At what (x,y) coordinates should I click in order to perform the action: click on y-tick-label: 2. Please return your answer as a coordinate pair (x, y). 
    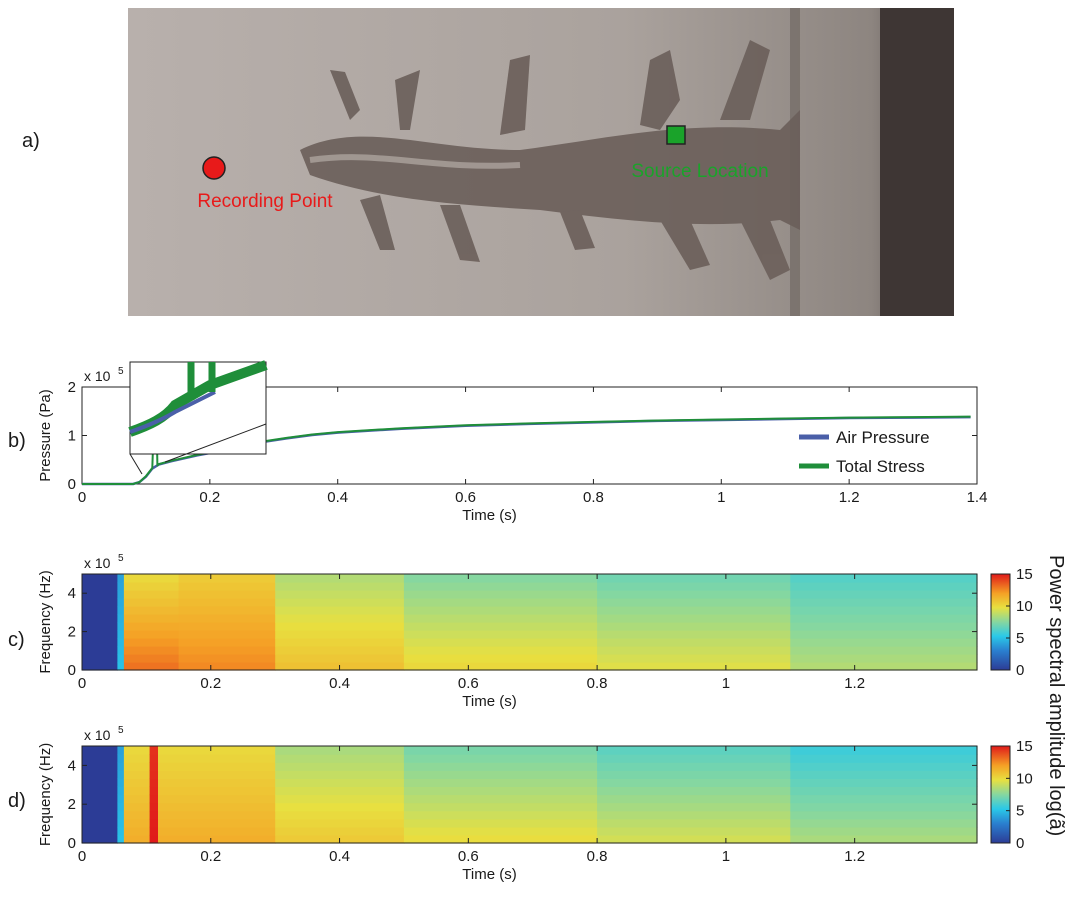
    Looking at the image, I should click on (72, 387).